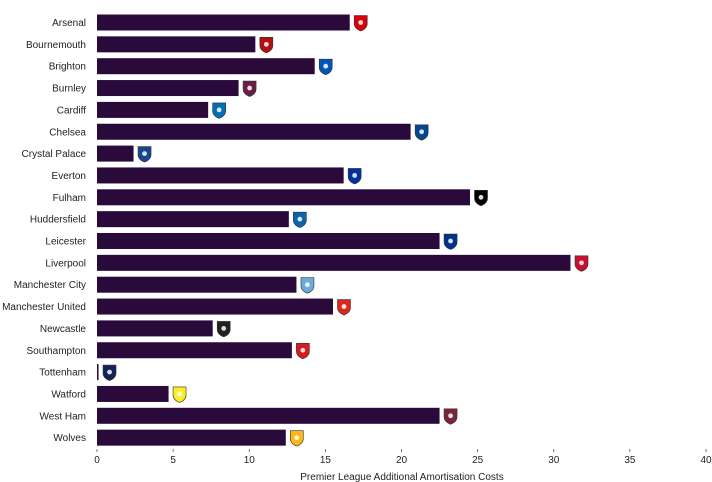  What do you see at coordinates (57, 351) in the screenshot?
I see `category-label-southampton: Southampton` at bounding box center [57, 351].